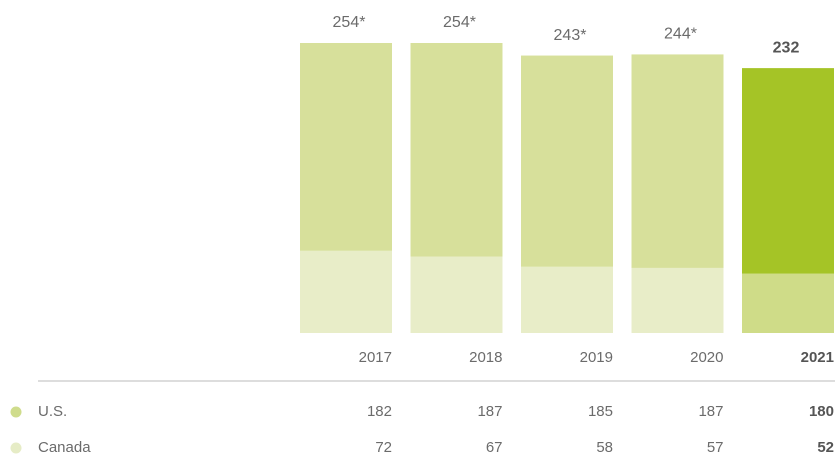 The width and height of the screenshot is (835, 457). Describe the element at coordinates (52, 411) in the screenshot. I see `legend-label: U.S.` at that location.